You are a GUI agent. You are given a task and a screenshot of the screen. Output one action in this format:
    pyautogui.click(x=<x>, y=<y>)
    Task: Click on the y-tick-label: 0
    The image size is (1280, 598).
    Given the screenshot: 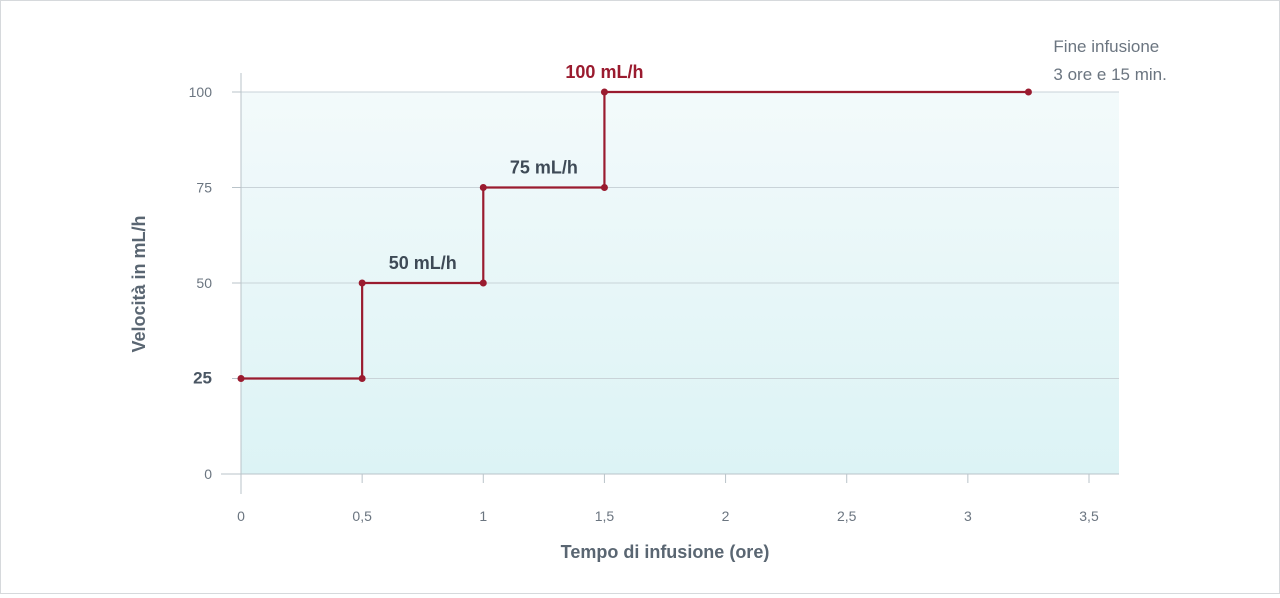 What is the action you would take?
    pyautogui.click(x=208, y=474)
    